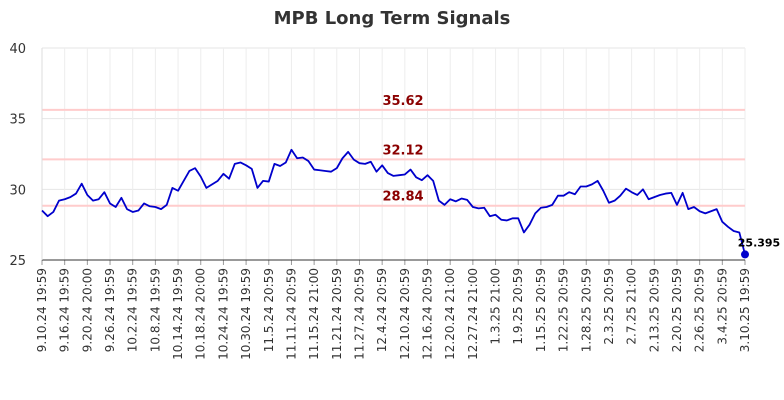 Image resolution: width=784 pixels, height=400 pixels. What do you see at coordinates (722, 306) in the screenshot?
I see `x-tick-label: 3.4.25 20:59` at bounding box center [722, 306].